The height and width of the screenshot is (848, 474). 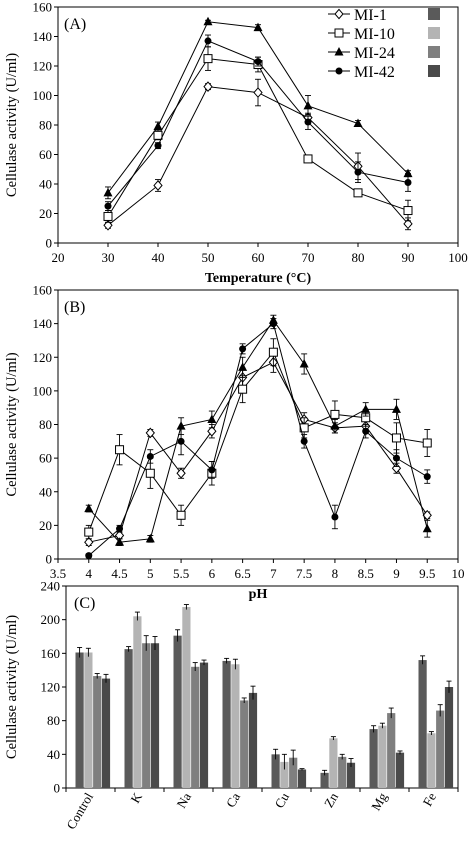 What do you see at coordinates (89, 573) in the screenshot?
I see `x-tick-label: 4` at bounding box center [89, 573].